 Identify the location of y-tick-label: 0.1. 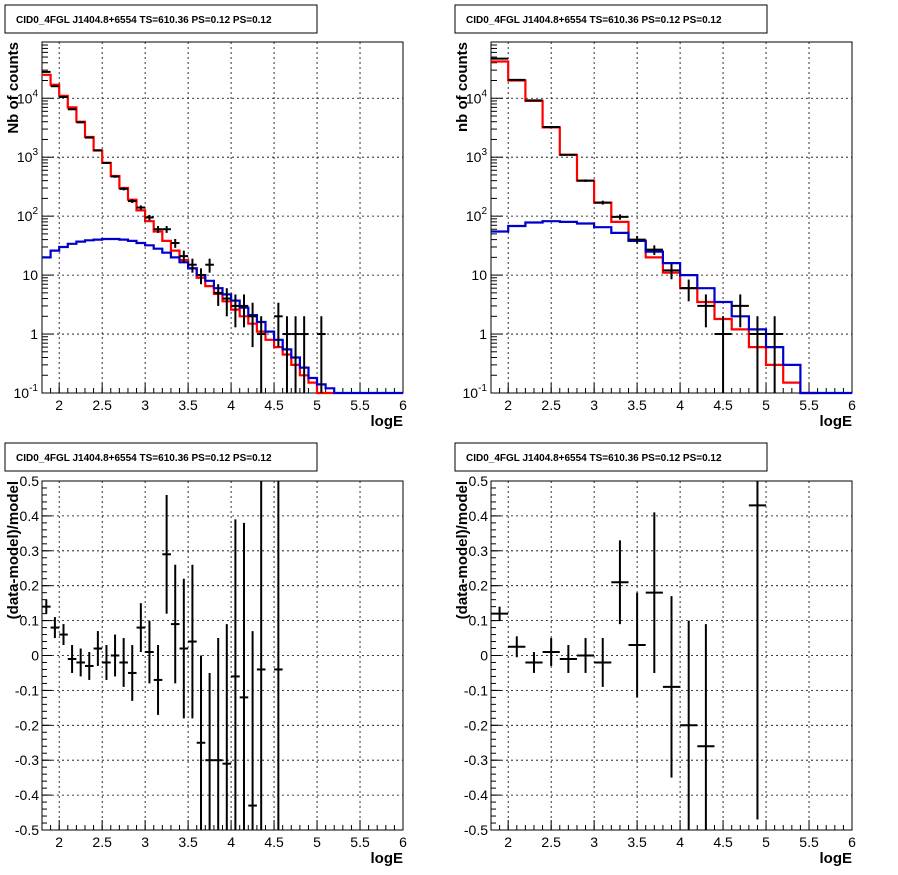
(479, 621).